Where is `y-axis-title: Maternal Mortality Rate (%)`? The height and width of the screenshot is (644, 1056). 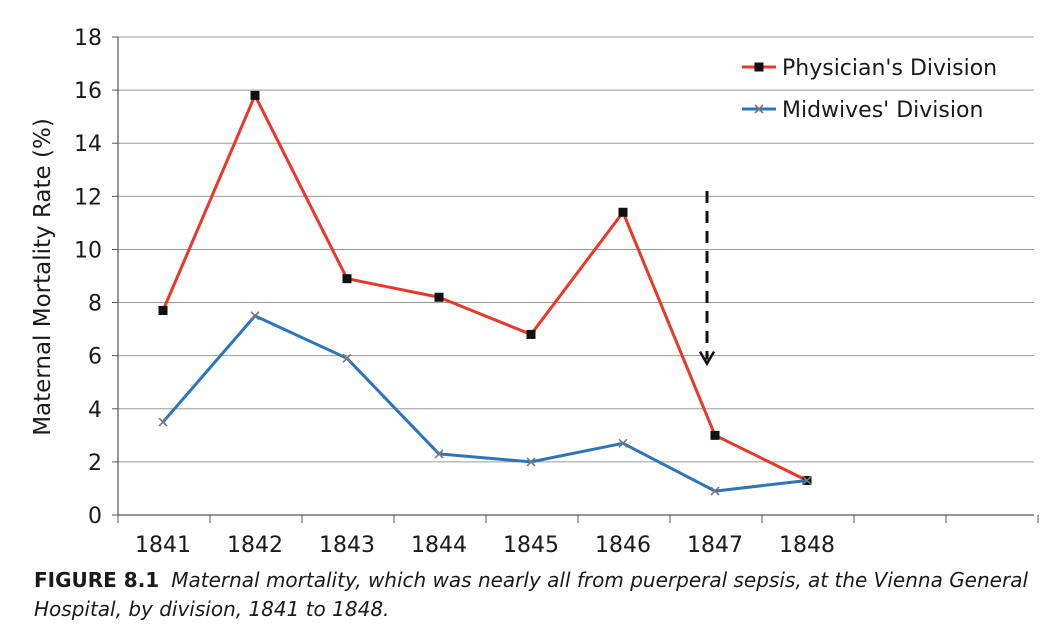
y-axis-title: Maternal Mortality Rate (%) is located at coordinates (43, 277).